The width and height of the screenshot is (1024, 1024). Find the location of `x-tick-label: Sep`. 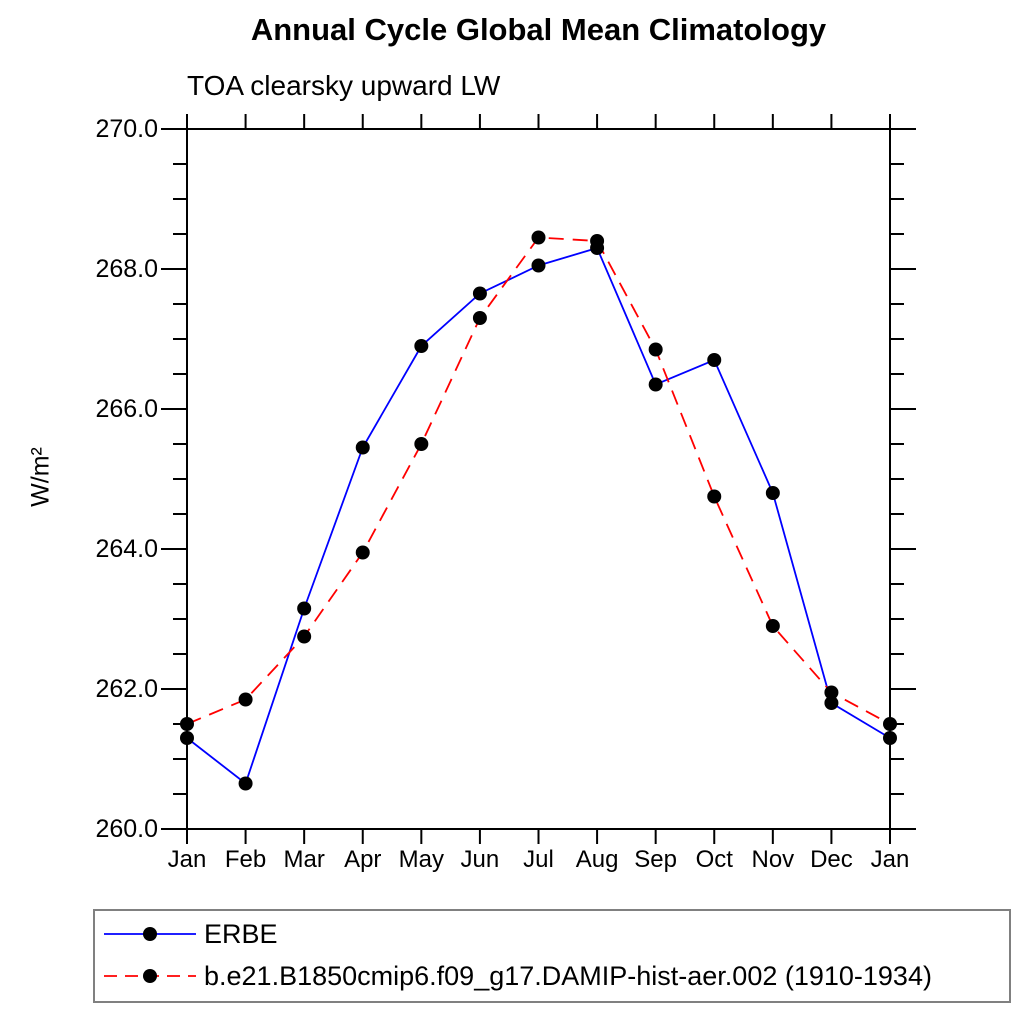

x-tick-label: Sep is located at coordinates (655, 859).